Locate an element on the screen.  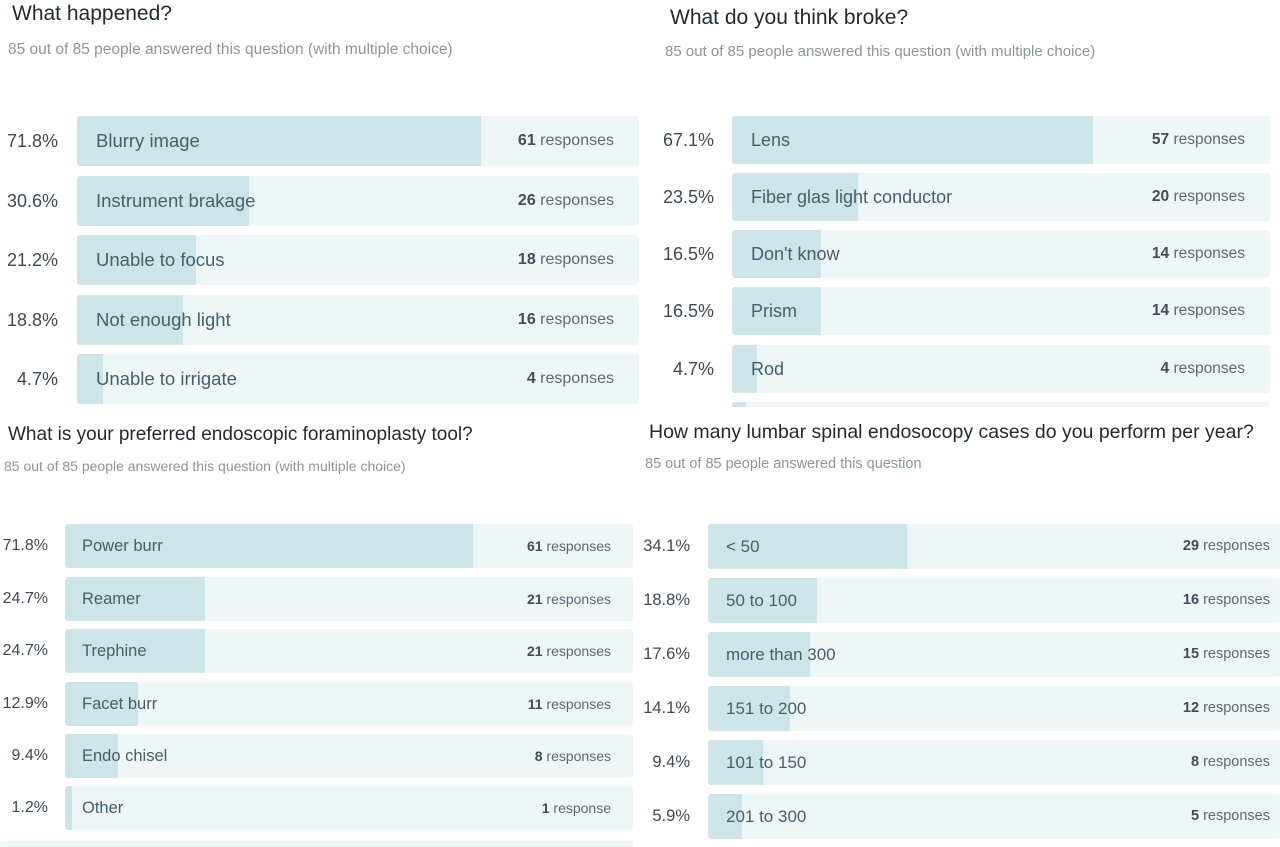
answer-label: 101 to 150 is located at coordinates (766, 762).